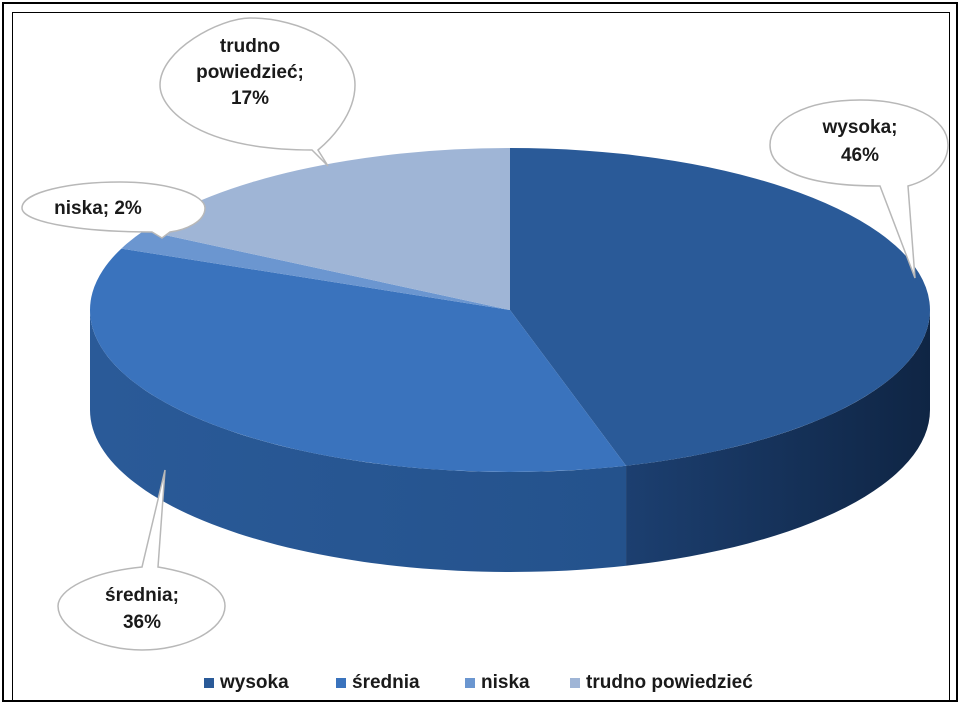 This screenshot has height=704, width=964. Describe the element at coordinates (327, 229) in the screenshot. I see `pie-slice-trudno` at that location.